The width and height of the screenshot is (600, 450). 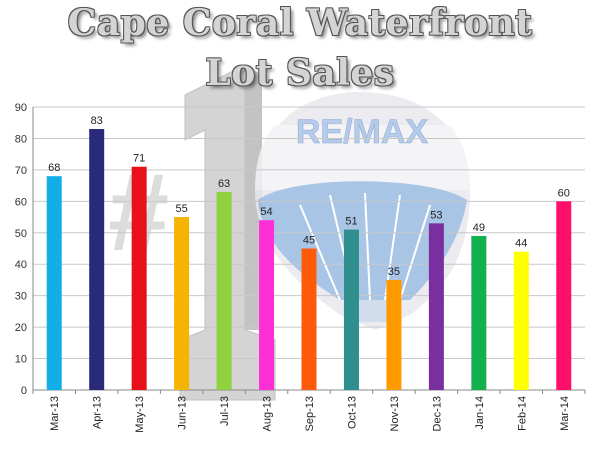 I want to click on data-label: 68, so click(x=54, y=168).